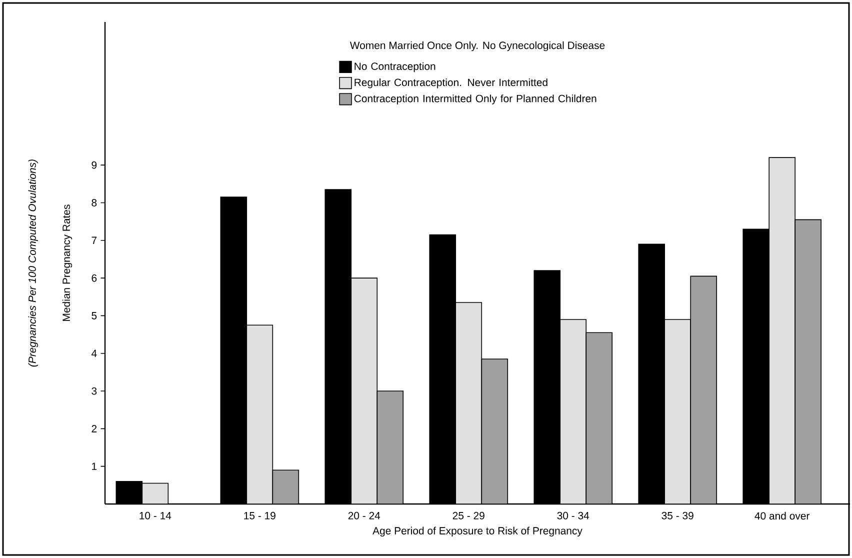 This screenshot has width=852, height=558. Describe the element at coordinates (94, 391) in the screenshot. I see `y-tick-label: 3` at that location.